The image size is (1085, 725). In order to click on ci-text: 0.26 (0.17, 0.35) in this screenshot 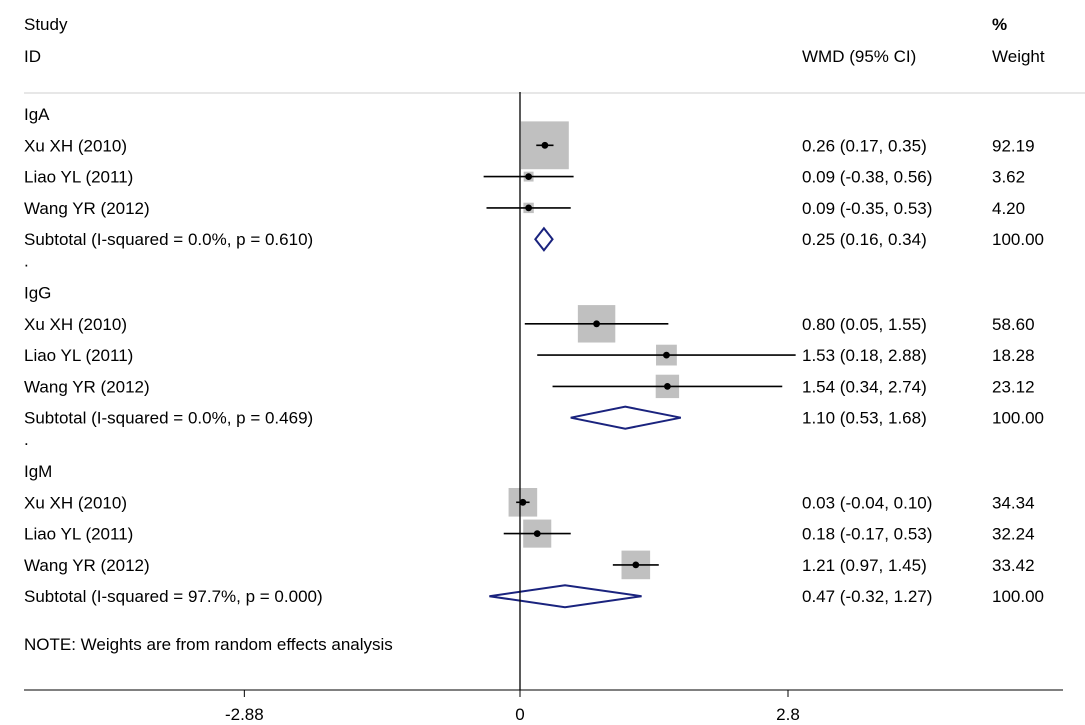, I will do `click(864, 145)`.